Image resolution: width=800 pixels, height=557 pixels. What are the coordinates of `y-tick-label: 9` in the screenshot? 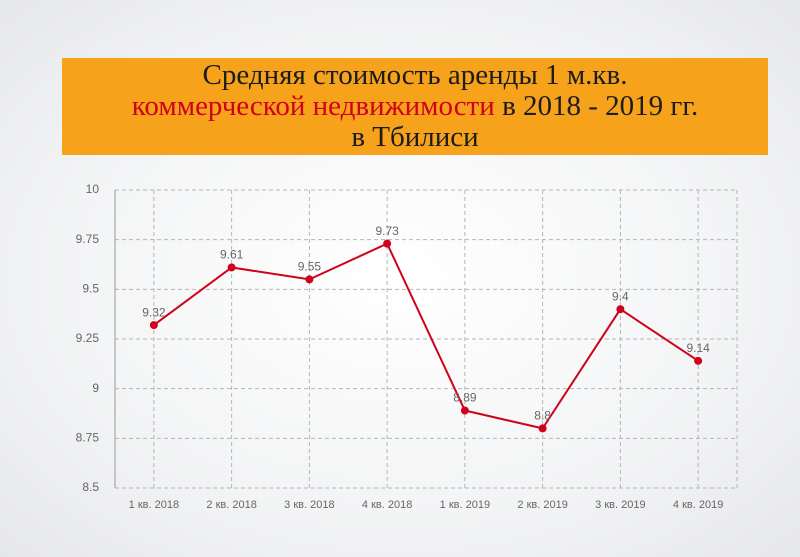 It's located at (95, 388).